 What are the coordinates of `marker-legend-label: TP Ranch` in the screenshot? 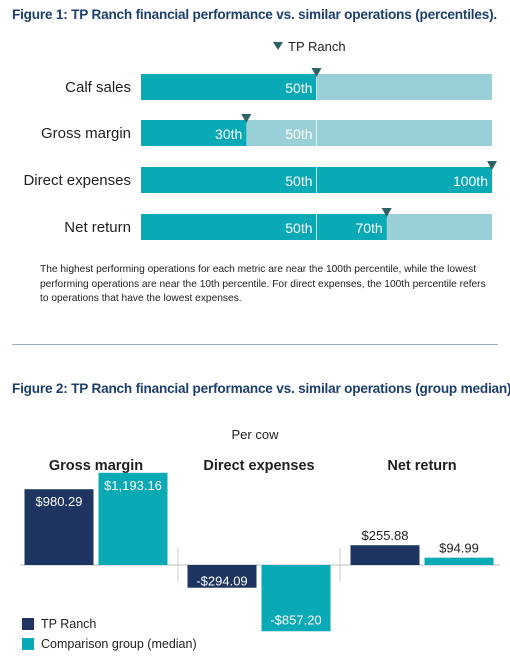 It's located at (317, 46).